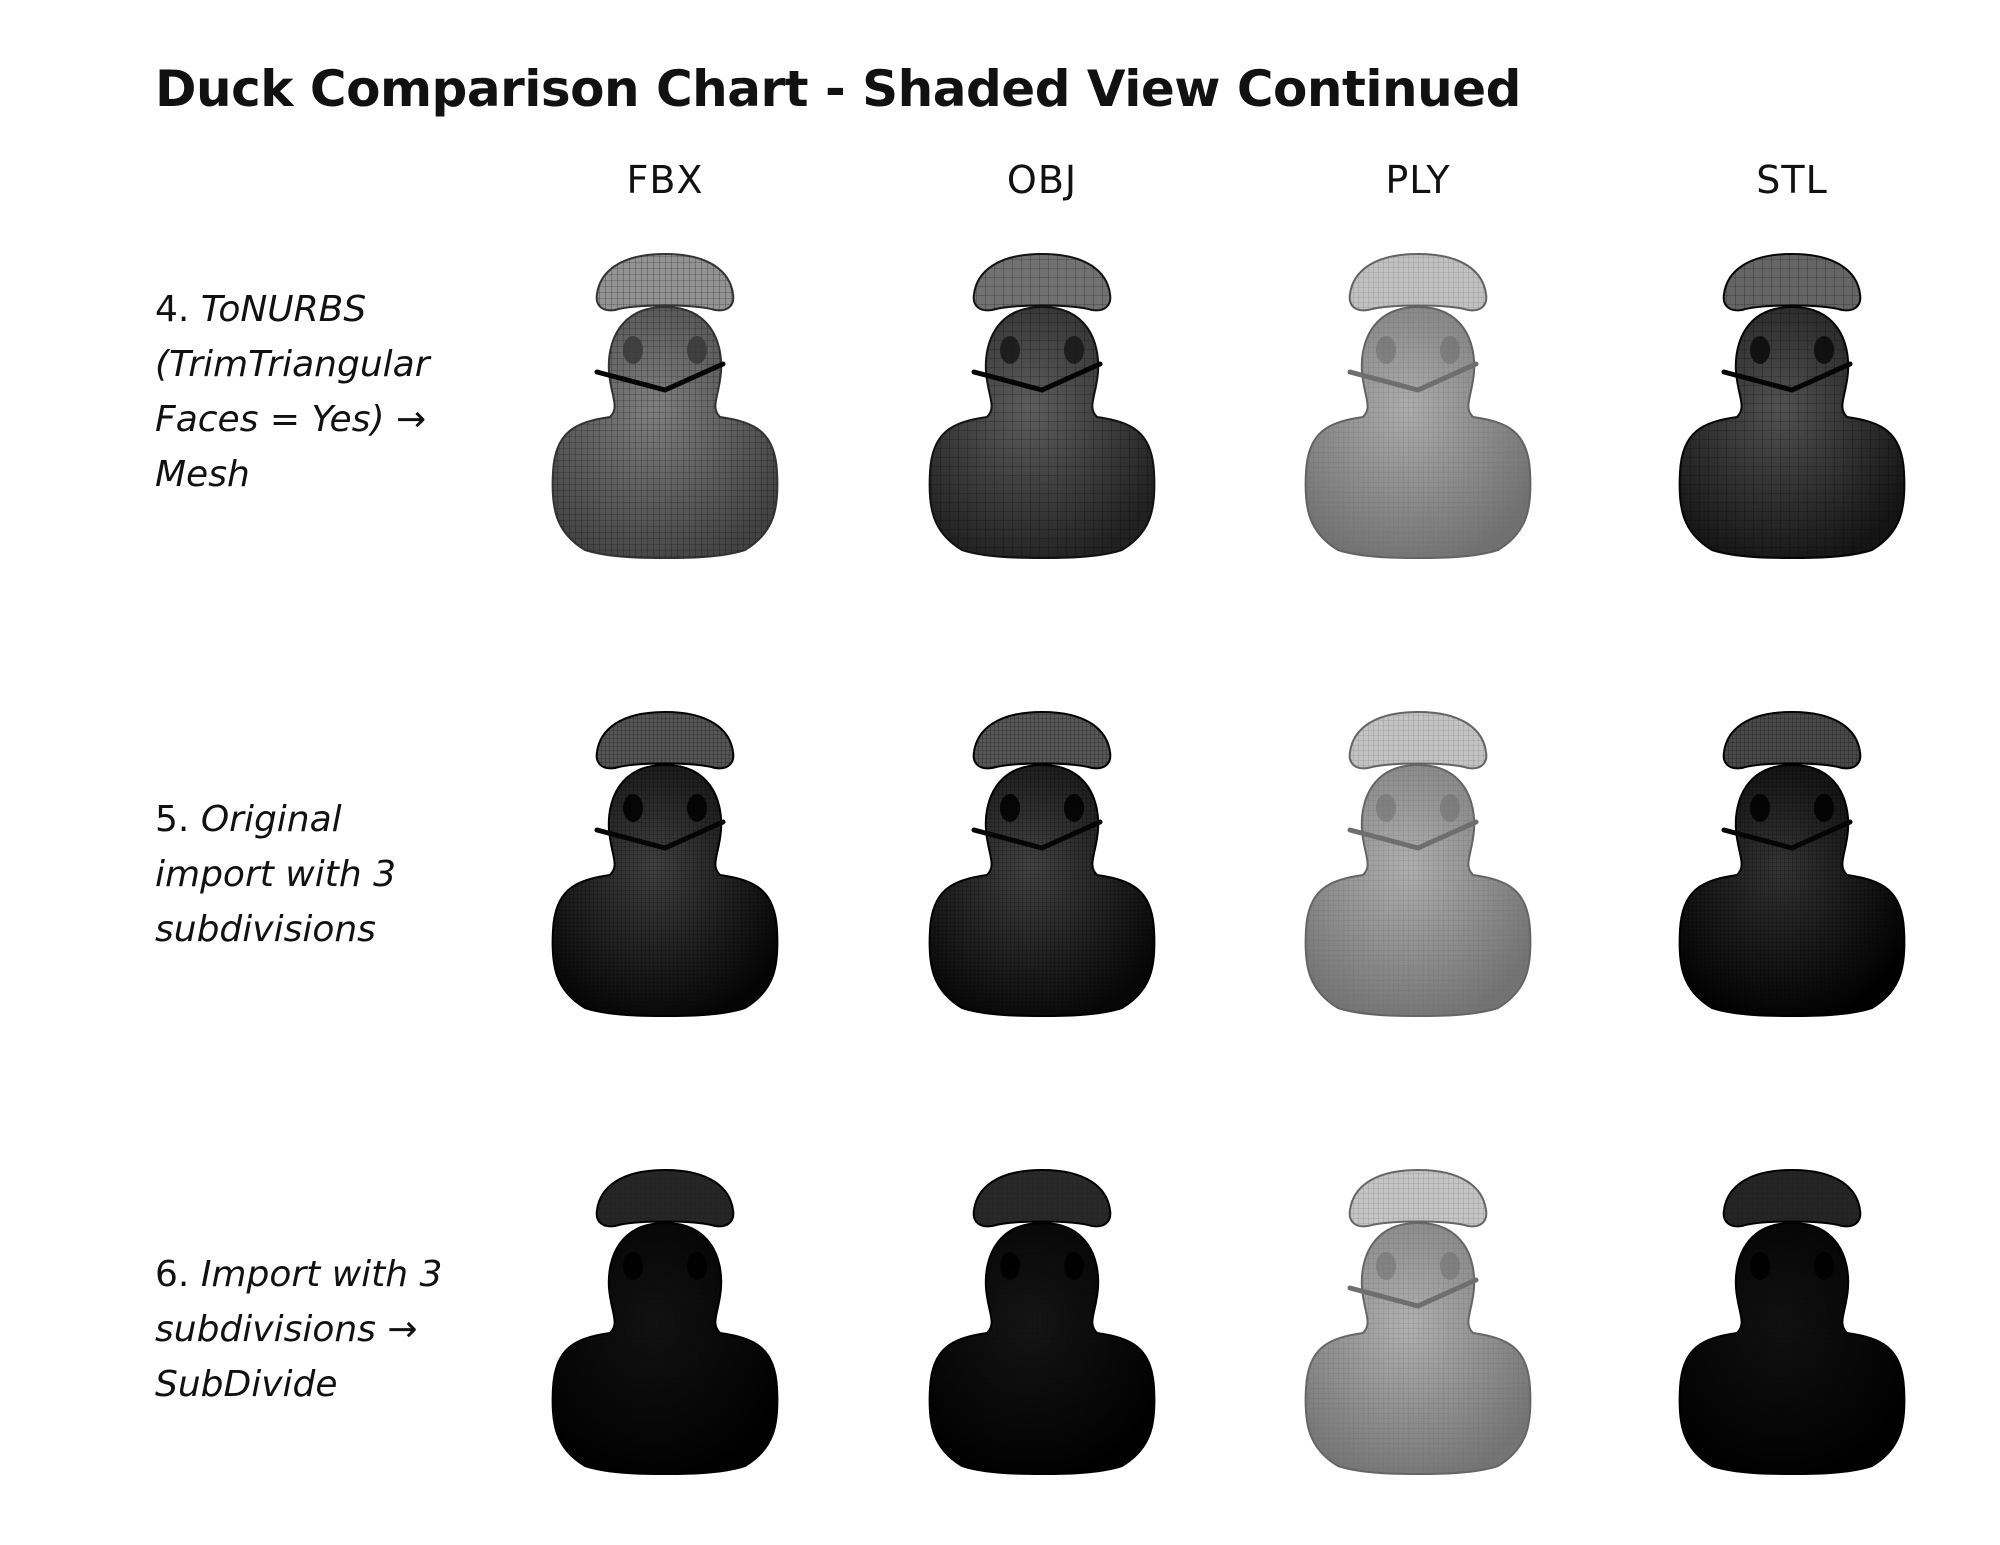 The image size is (2000, 1545). What do you see at coordinates (1418, 180) in the screenshot?
I see `column-header-ply: PLY` at bounding box center [1418, 180].